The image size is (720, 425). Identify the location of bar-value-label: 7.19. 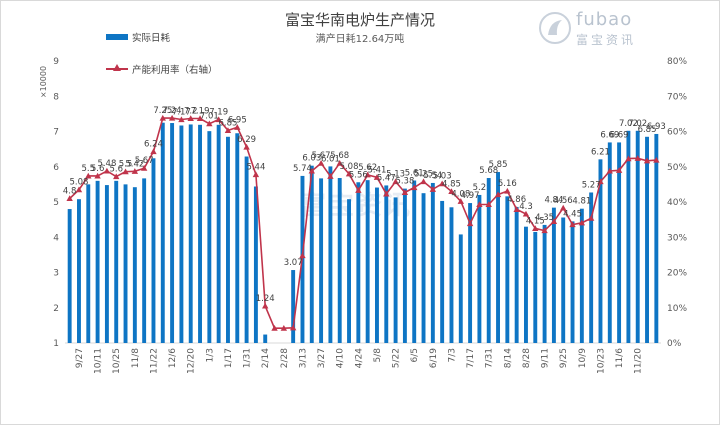
(200, 111).